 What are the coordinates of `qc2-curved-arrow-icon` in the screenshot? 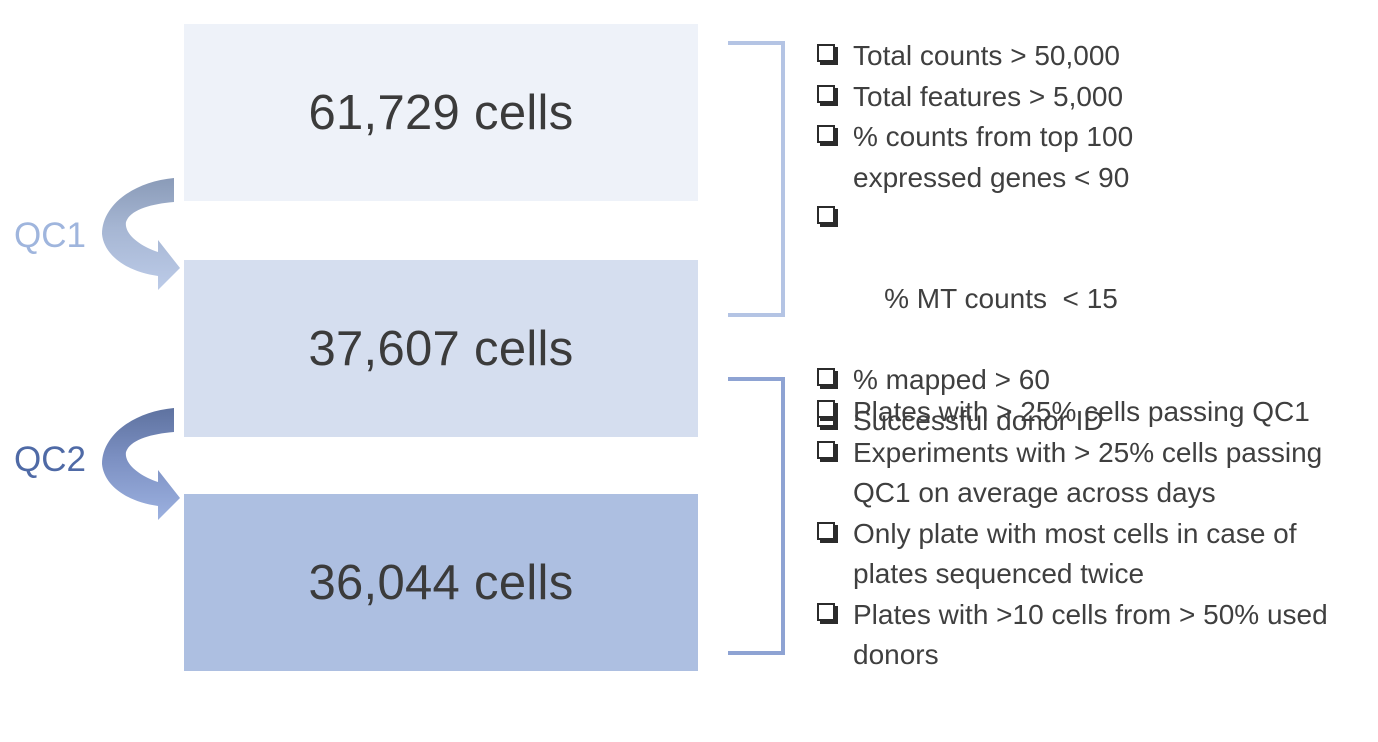 It's located at (141, 464).